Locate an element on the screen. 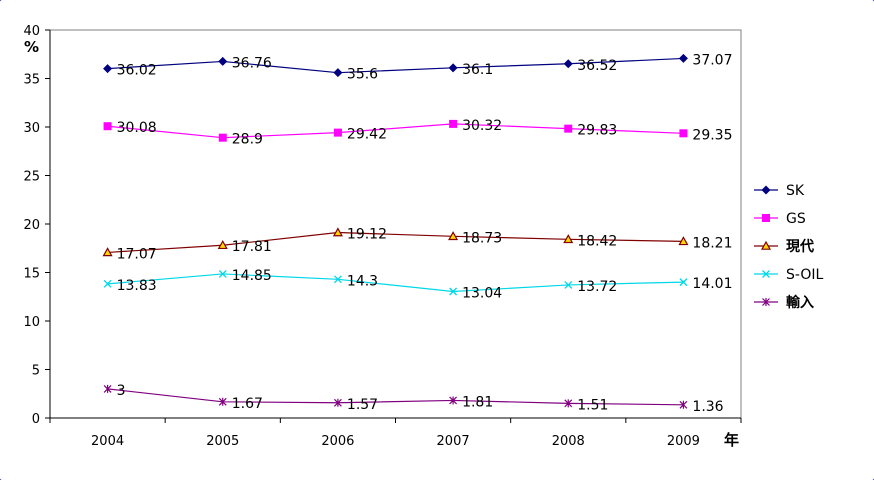  data-label: 17.07 is located at coordinates (137, 254).